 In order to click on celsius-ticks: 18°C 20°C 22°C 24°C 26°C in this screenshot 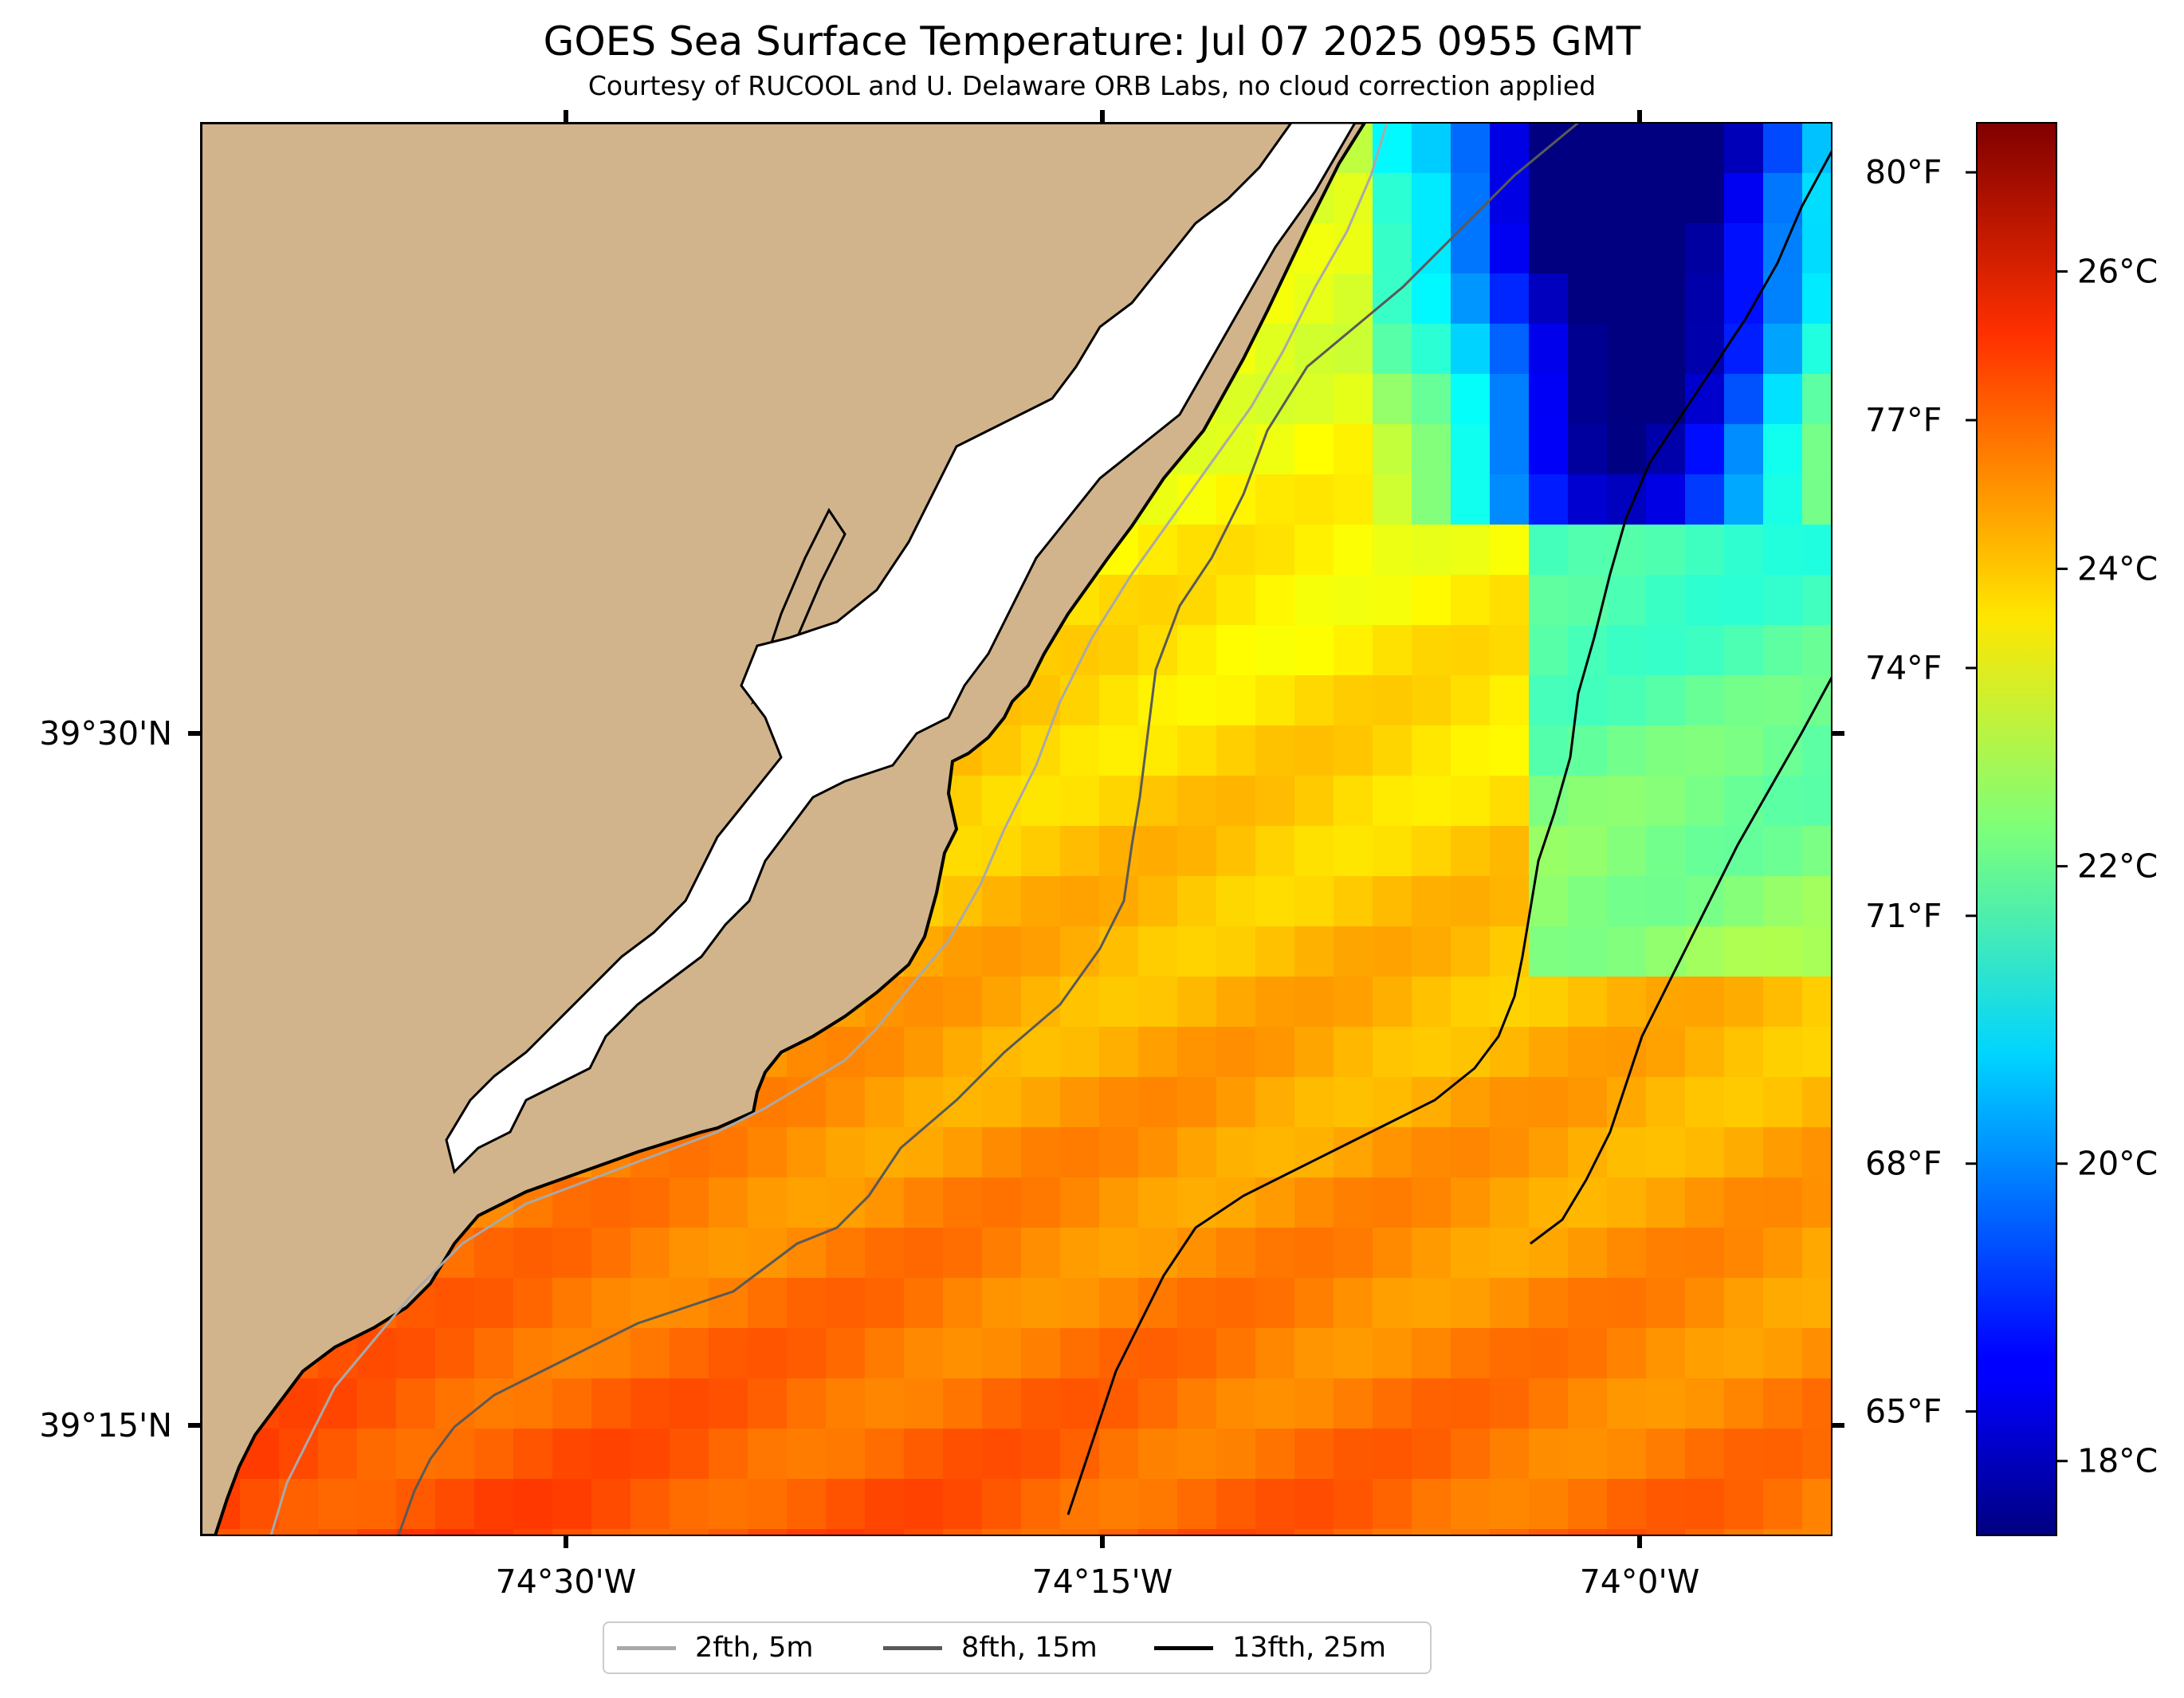, I will do `click(2107, 866)`.